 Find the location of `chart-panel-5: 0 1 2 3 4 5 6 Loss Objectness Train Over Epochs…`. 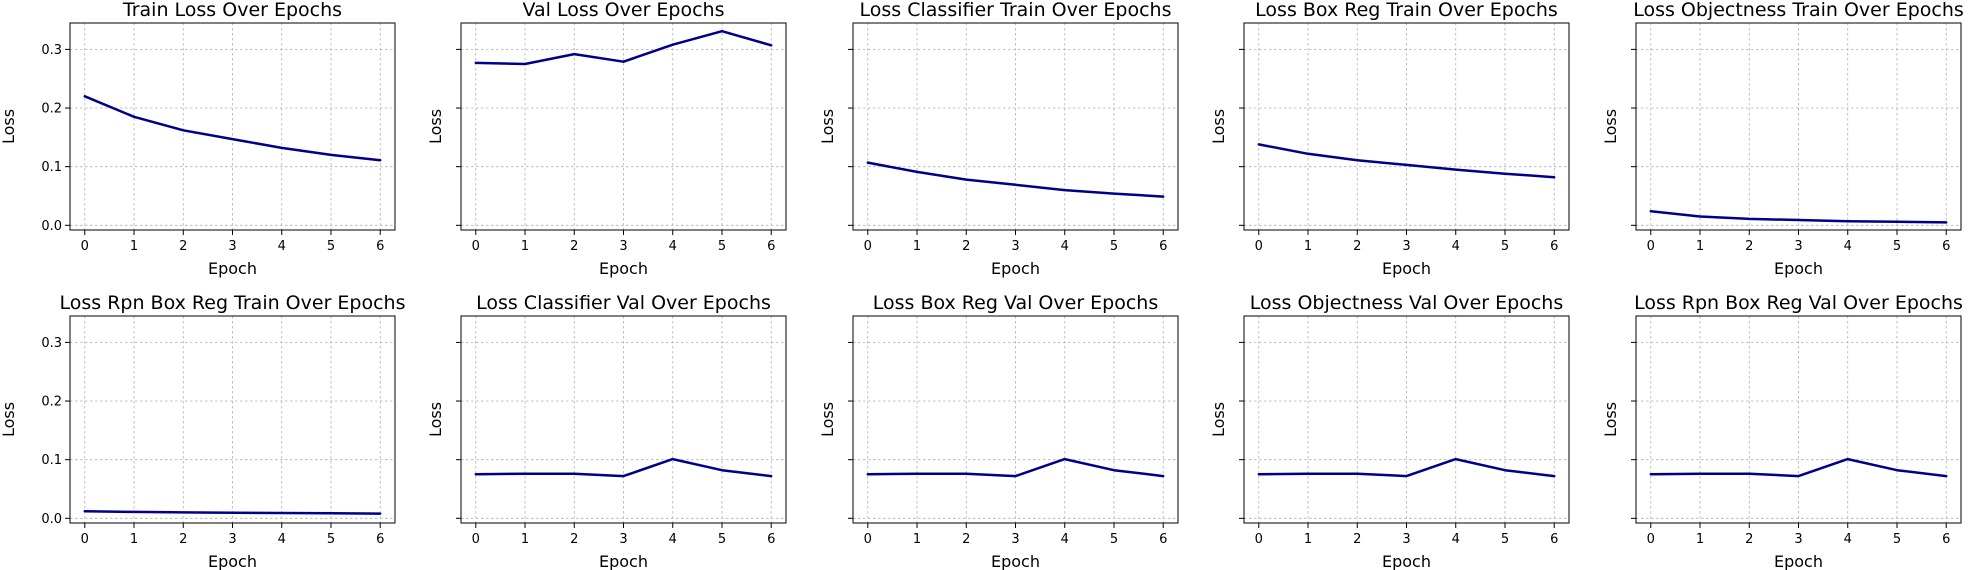

chart-panel-5: 0 1 2 3 4 5 6 Loss Objectness Train Over Epochs… is located at coordinates (1782, 139).